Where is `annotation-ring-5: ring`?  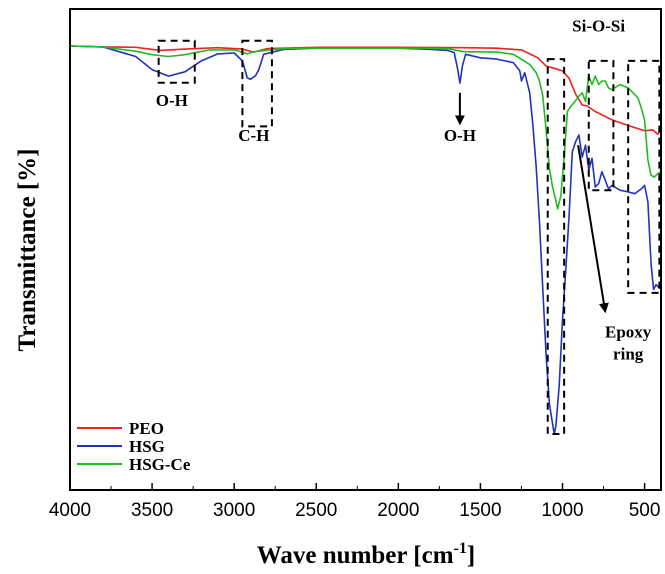
annotation-ring-5: ring is located at coordinates (628, 353).